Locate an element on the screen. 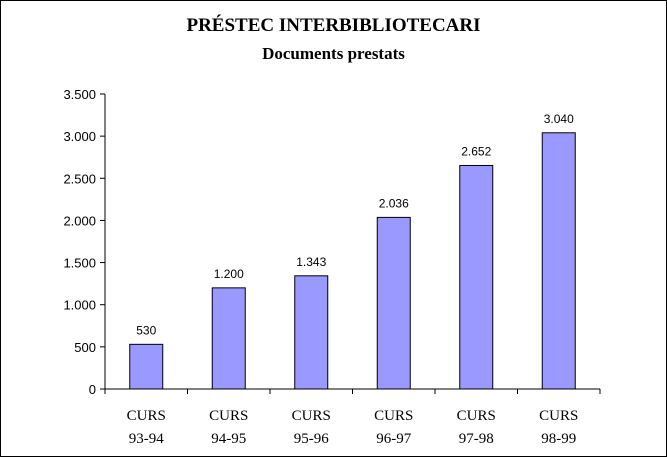 This screenshot has width=667, height=457. y-tick-label: 1.500 is located at coordinates (79, 263).